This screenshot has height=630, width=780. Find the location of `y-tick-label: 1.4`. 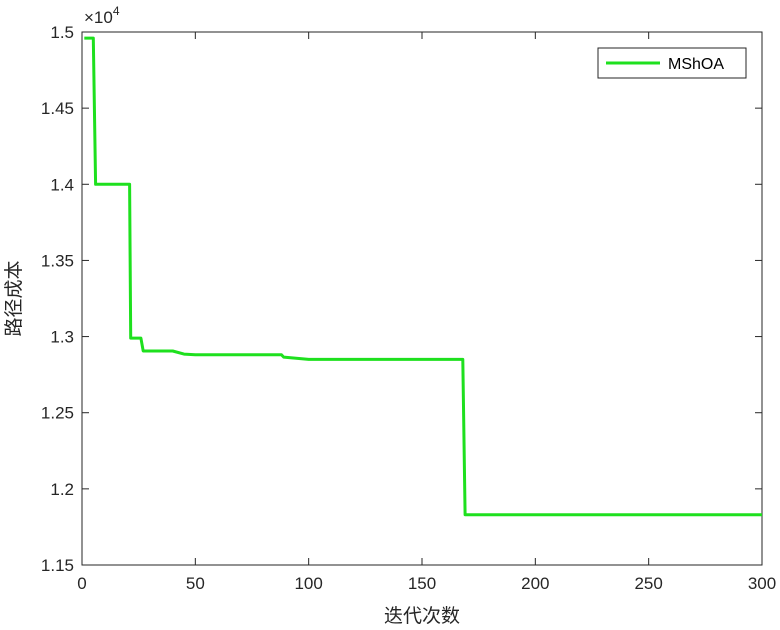

y-tick-label: 1.4 is located at coordinates (62, 184).